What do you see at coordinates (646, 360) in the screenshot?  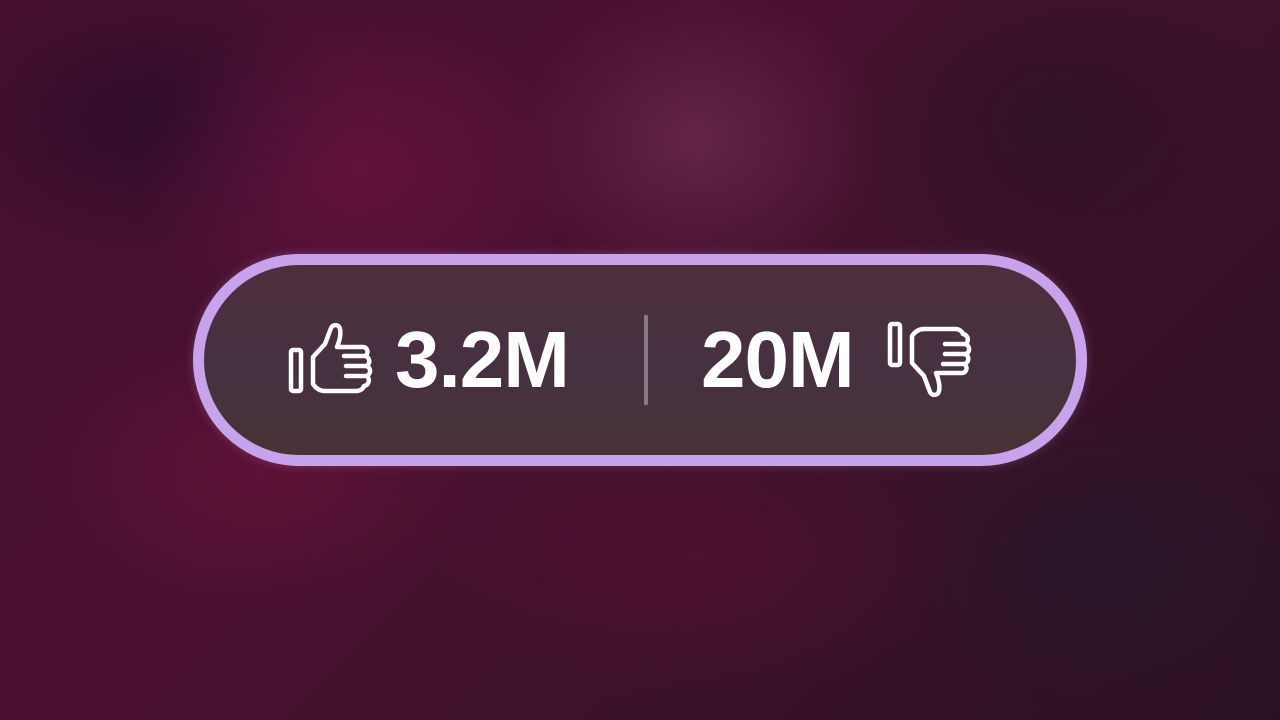 I see `divider` at bounding box center [646, 360].